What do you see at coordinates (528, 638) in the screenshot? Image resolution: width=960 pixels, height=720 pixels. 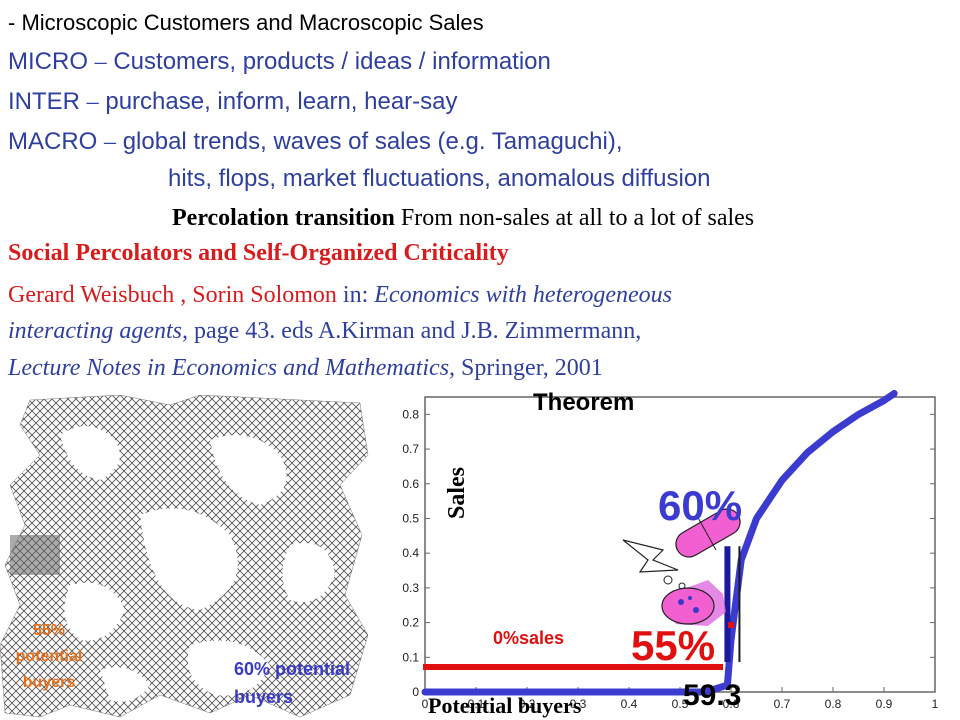 I see `zero-sales-label: 0%sales` at bounding box center [528, 638].